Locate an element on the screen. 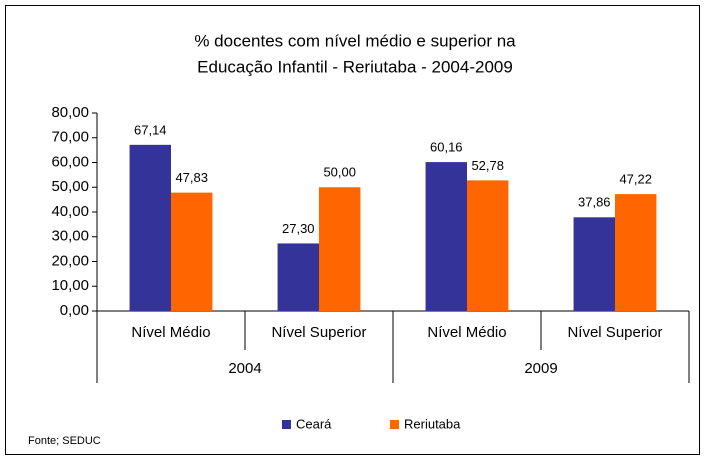 Image resolution: width=706 pixels, height=461 pixels. data-label: 50,00 is located at coordinates (339, 172).